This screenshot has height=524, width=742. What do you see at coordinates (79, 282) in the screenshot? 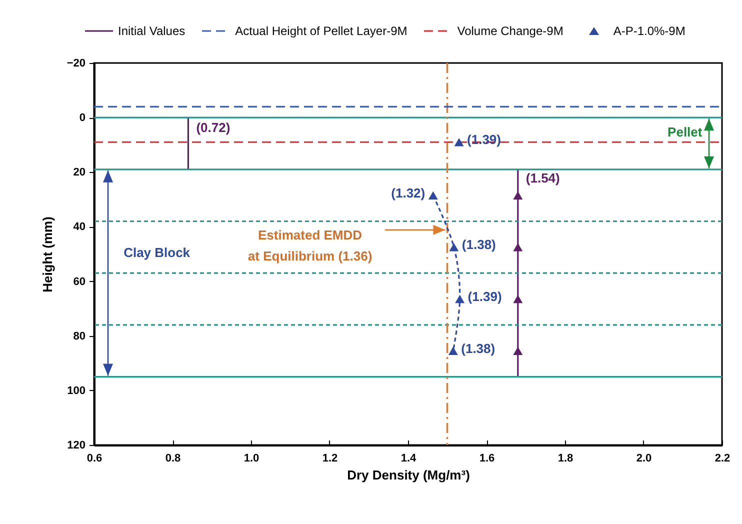
I see `y-tick-label: 60` at bounding box center [79, 282].